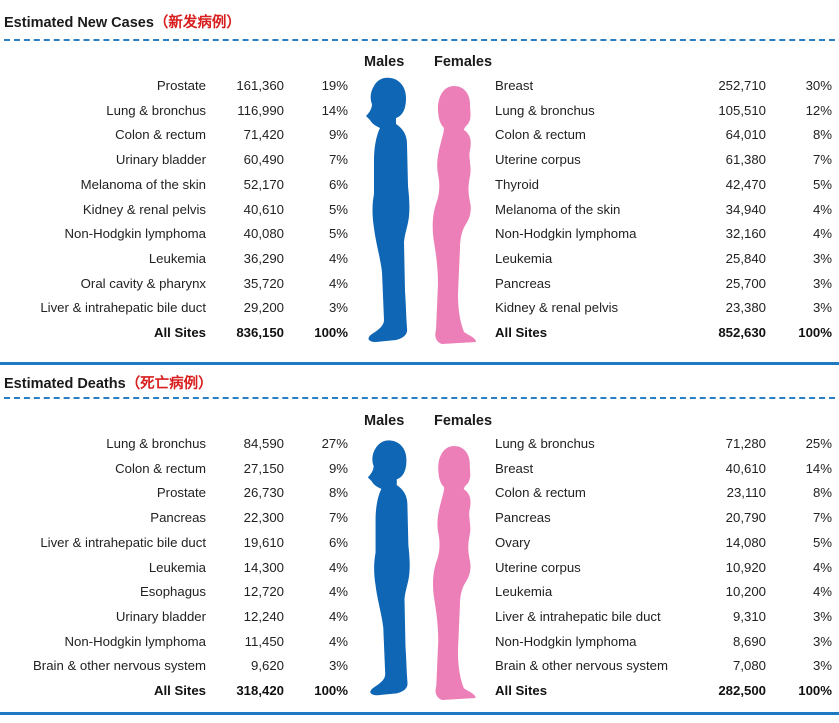 This screenshot has height=723, width=839. I want to click on table-row: Urinary bladder 60,490 7%, so click(419, 160).